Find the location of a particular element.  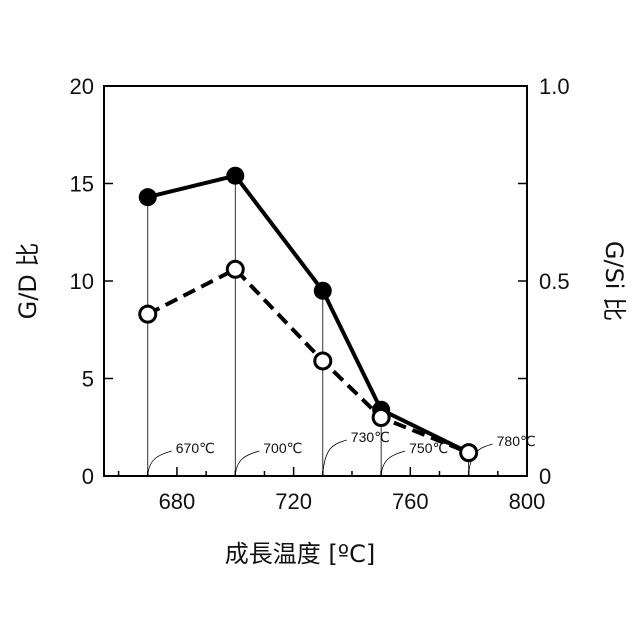

y-left-tick-label: 20 is located at coordinates (82, 86).